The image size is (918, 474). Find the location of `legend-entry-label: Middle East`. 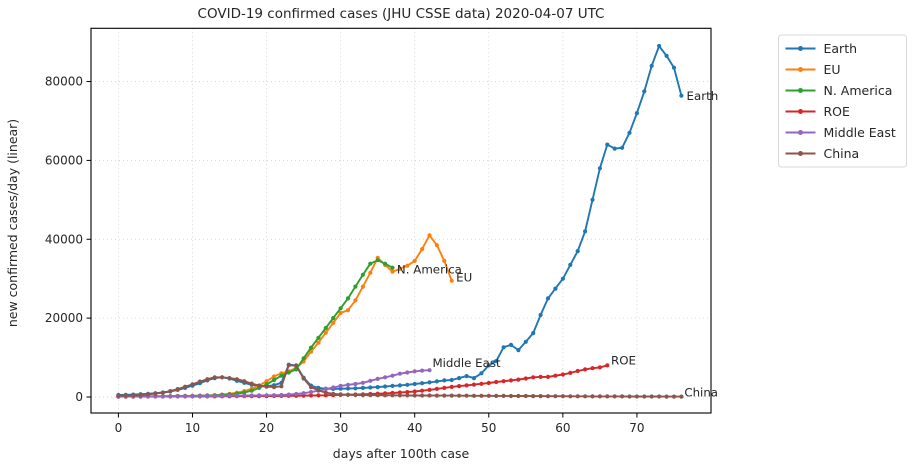

legend-entry-label: Middle East is located at coordinates (860, 132).